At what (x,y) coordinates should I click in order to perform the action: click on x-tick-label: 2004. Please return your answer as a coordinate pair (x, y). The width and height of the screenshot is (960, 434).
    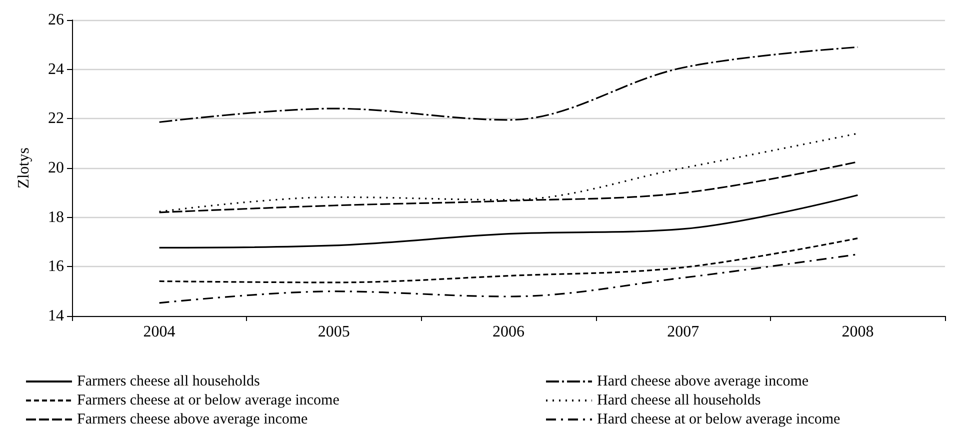
    Looking at the image, I should click on (159, 332).